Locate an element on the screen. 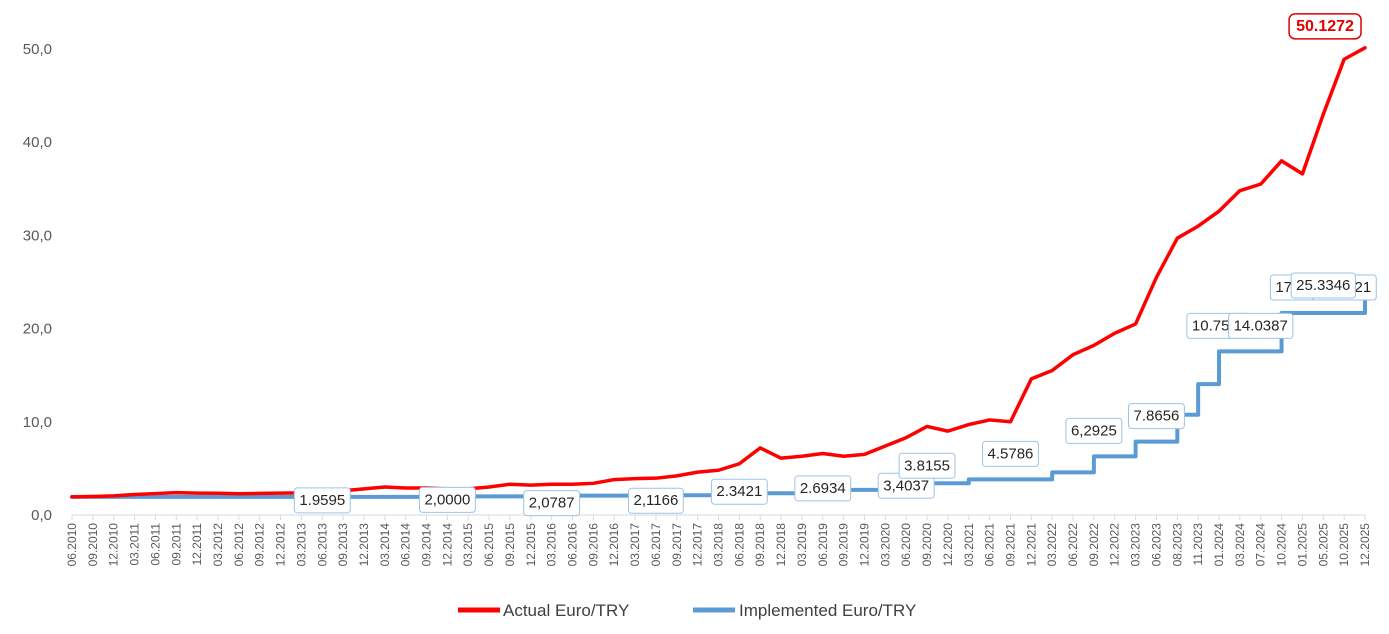 The width and height of the screenshot is (1389, 634). data-label: 6,2925 is located at coordinates (1094, 430).